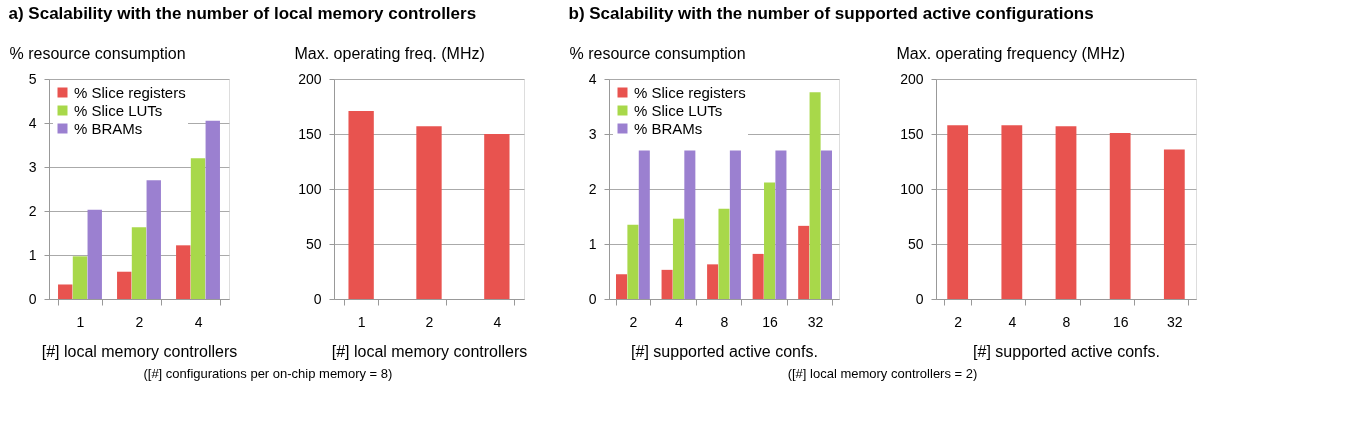 The width and height of the screenshot is (1351, 434). Describe the element at coordinates (1011, 53) in the screenshot. I see `y-axis-title: Max. operating frequency (MHz)` at that location.